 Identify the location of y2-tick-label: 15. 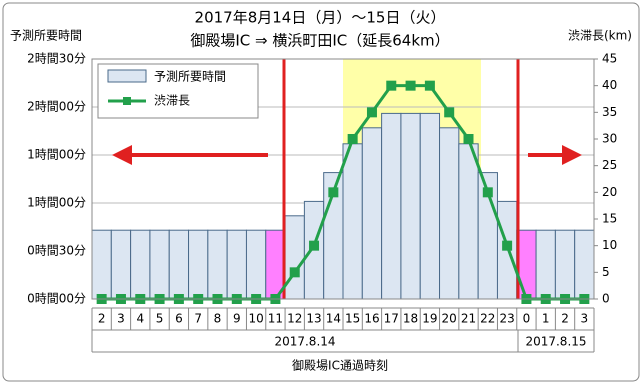
(609, 219).